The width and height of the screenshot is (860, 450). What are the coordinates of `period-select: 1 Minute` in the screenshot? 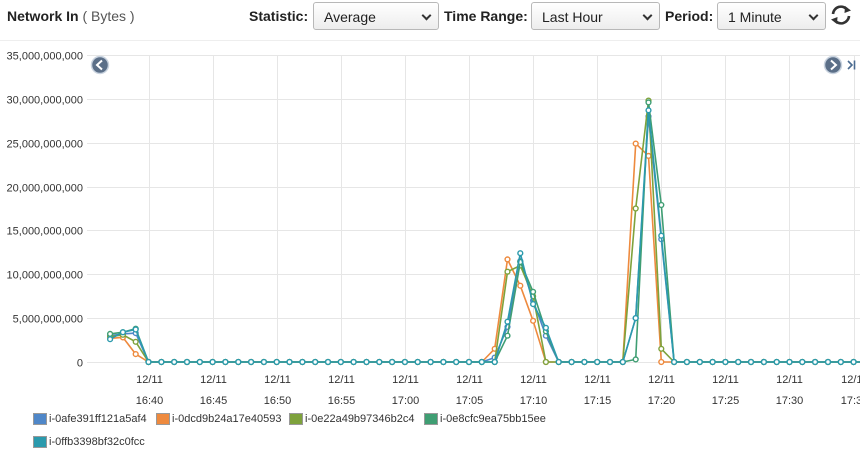 It's located at (771, 16).